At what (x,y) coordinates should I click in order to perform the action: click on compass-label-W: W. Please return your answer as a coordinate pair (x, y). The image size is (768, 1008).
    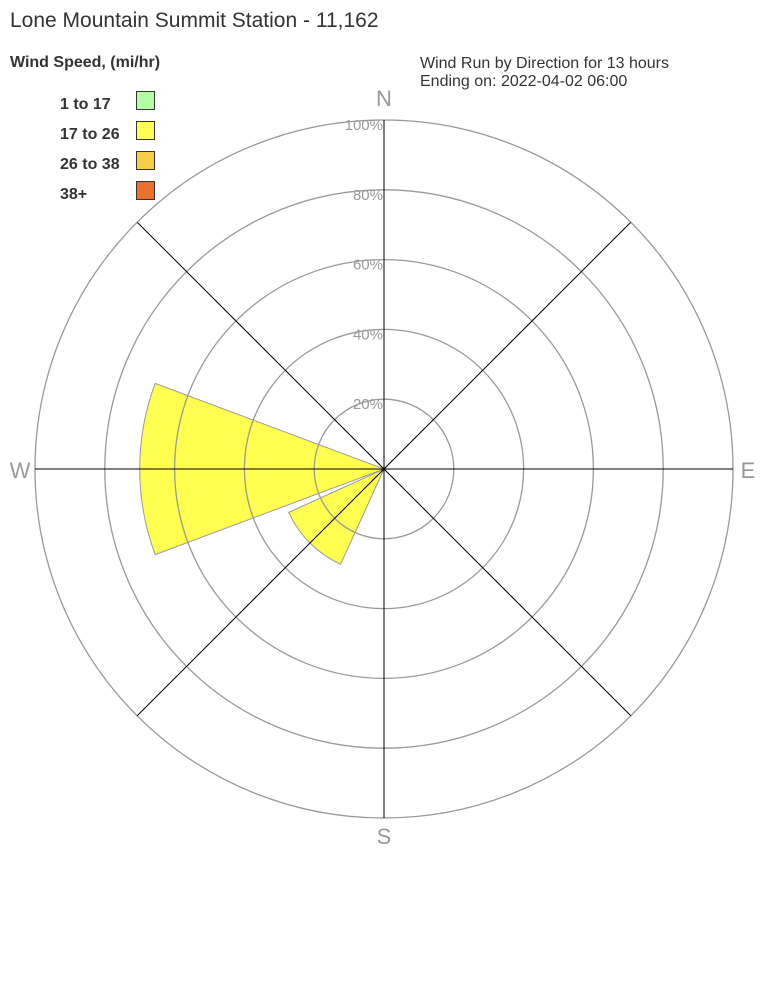
    Looking at the image, I should click on (20, 470).